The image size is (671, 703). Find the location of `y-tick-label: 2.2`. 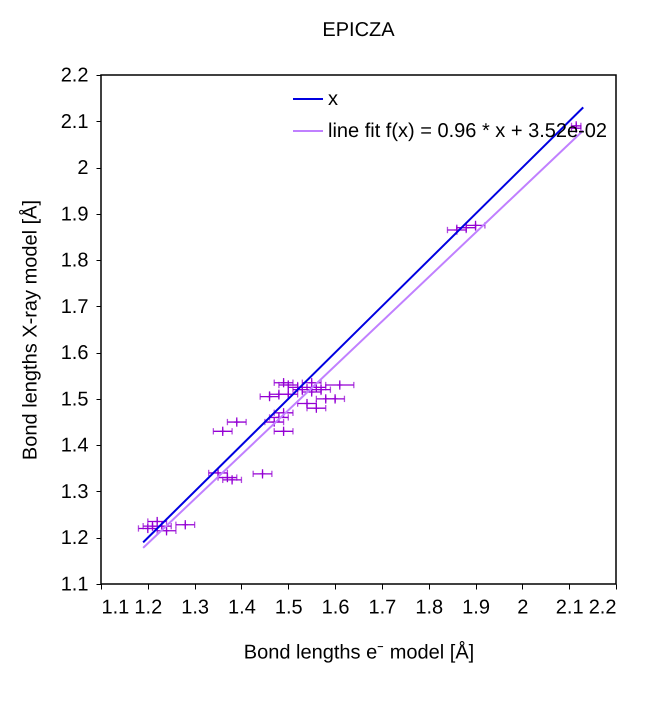

y-tick-label: 2.2 is located at coordinates (74, 75).